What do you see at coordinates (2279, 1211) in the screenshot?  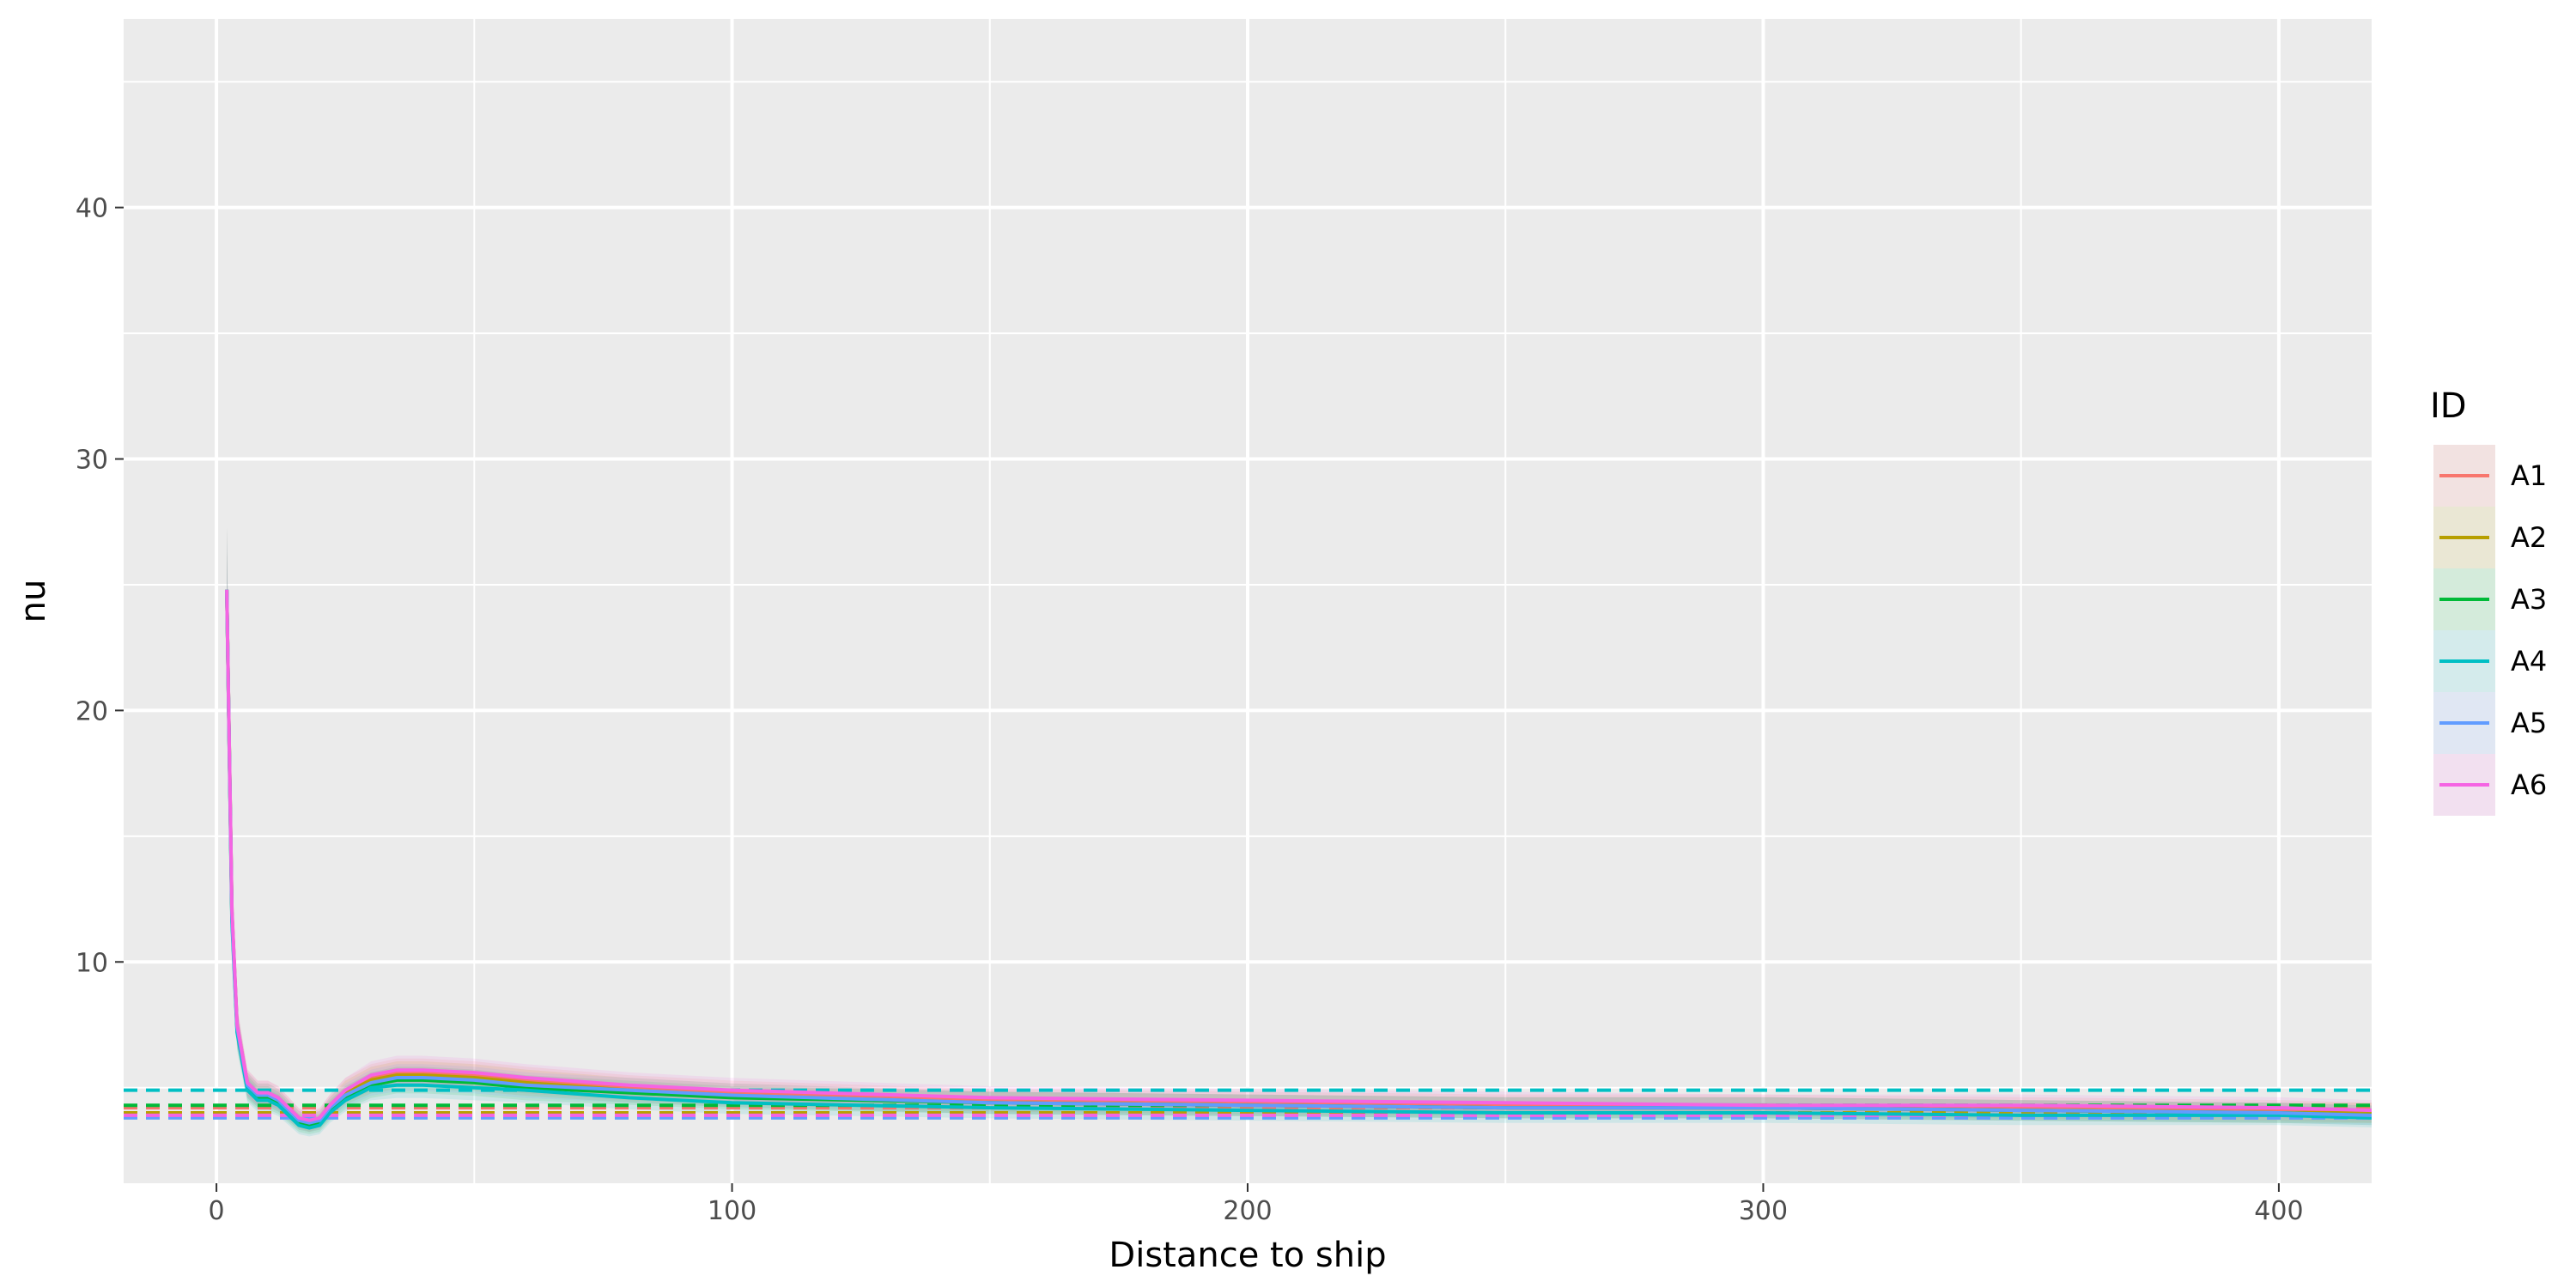 I see `x-tick-label: 400` at bounding box center [2279, 1211].